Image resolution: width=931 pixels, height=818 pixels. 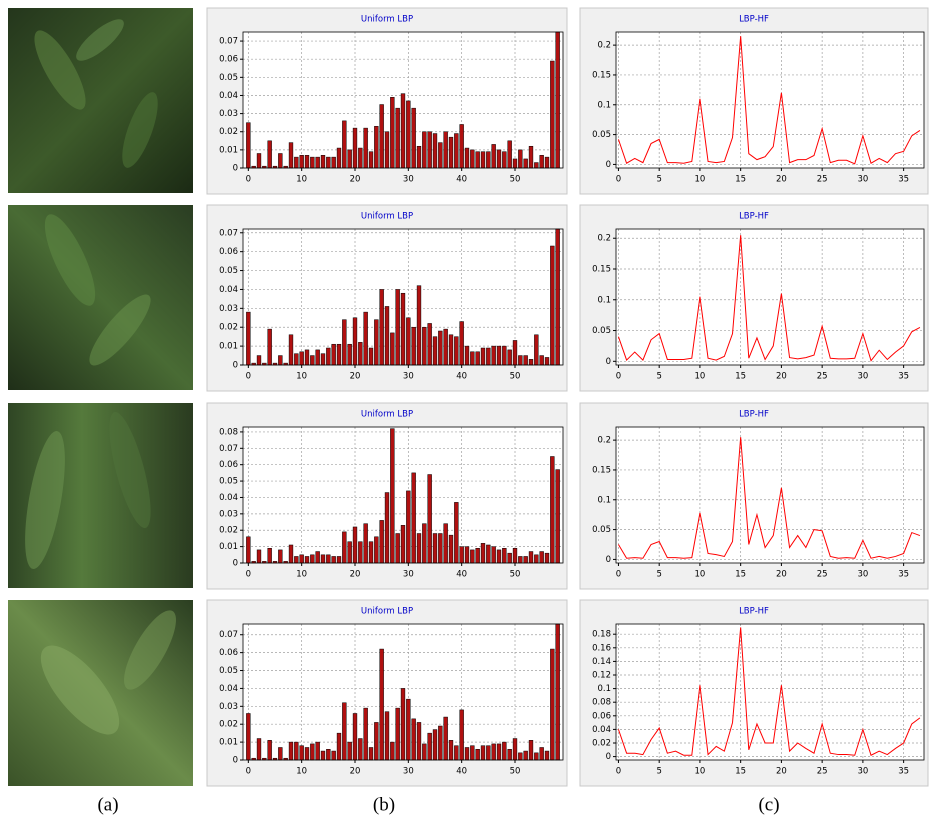 What do you see at coordinates (822, 180) in the screenshot?
I see `x-tick-label: 25` at bounding box center [822, 180].